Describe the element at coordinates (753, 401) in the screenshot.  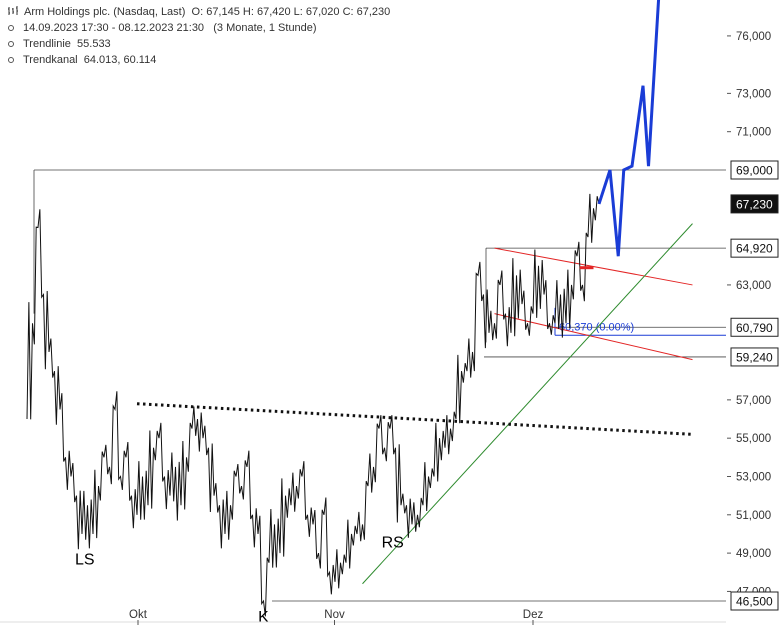
I see `y-tick-label: 57,000` at that location.